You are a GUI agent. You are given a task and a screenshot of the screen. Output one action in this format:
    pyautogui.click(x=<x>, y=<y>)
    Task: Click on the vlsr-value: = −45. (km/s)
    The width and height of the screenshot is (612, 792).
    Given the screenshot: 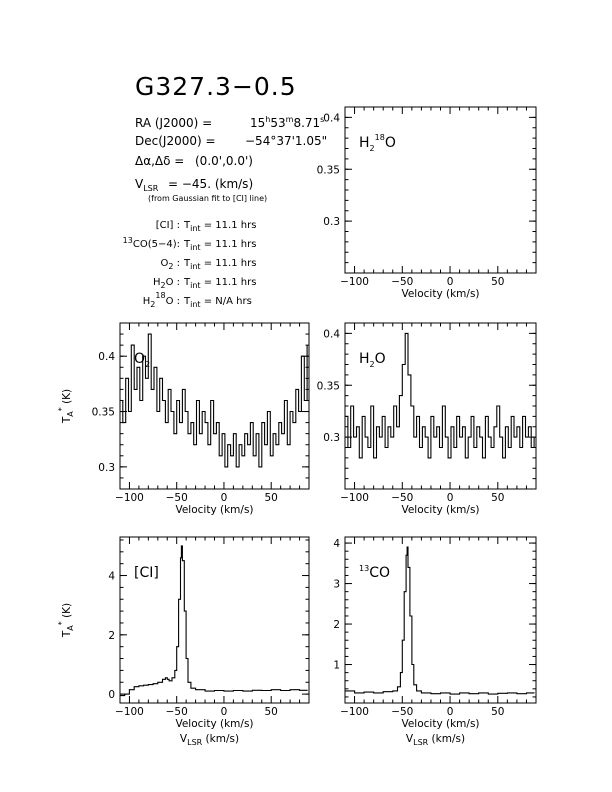 What is the action you would take?
    pyautogui.click(x=210, y=184)
    